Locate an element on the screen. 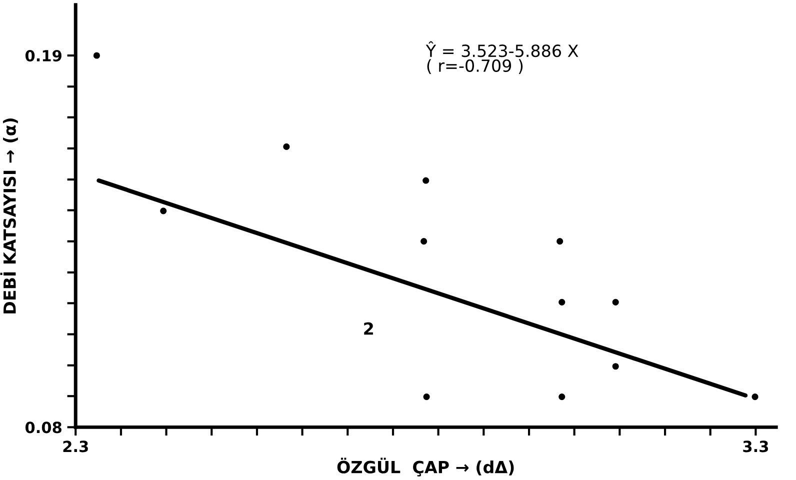 This screenshot has height=480, width=796. annotation: 2 is located at coordinates (368, 328).